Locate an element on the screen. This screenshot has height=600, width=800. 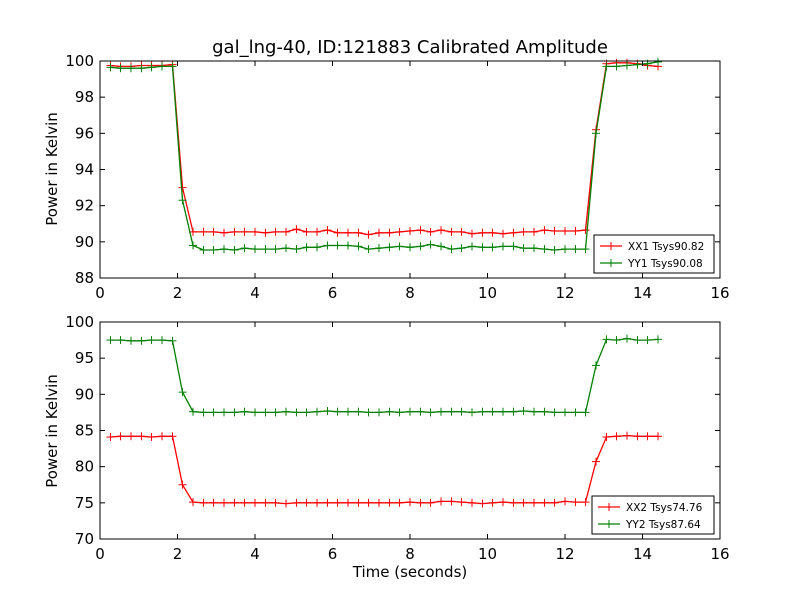
bottom-x-tick-label: 14 is located at coordinates (642, 554).